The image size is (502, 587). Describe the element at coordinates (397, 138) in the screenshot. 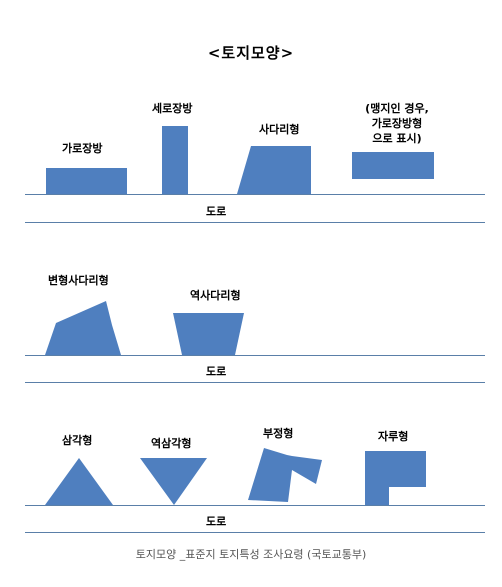

I see `note-line-3: 으로 표시)` at that location.